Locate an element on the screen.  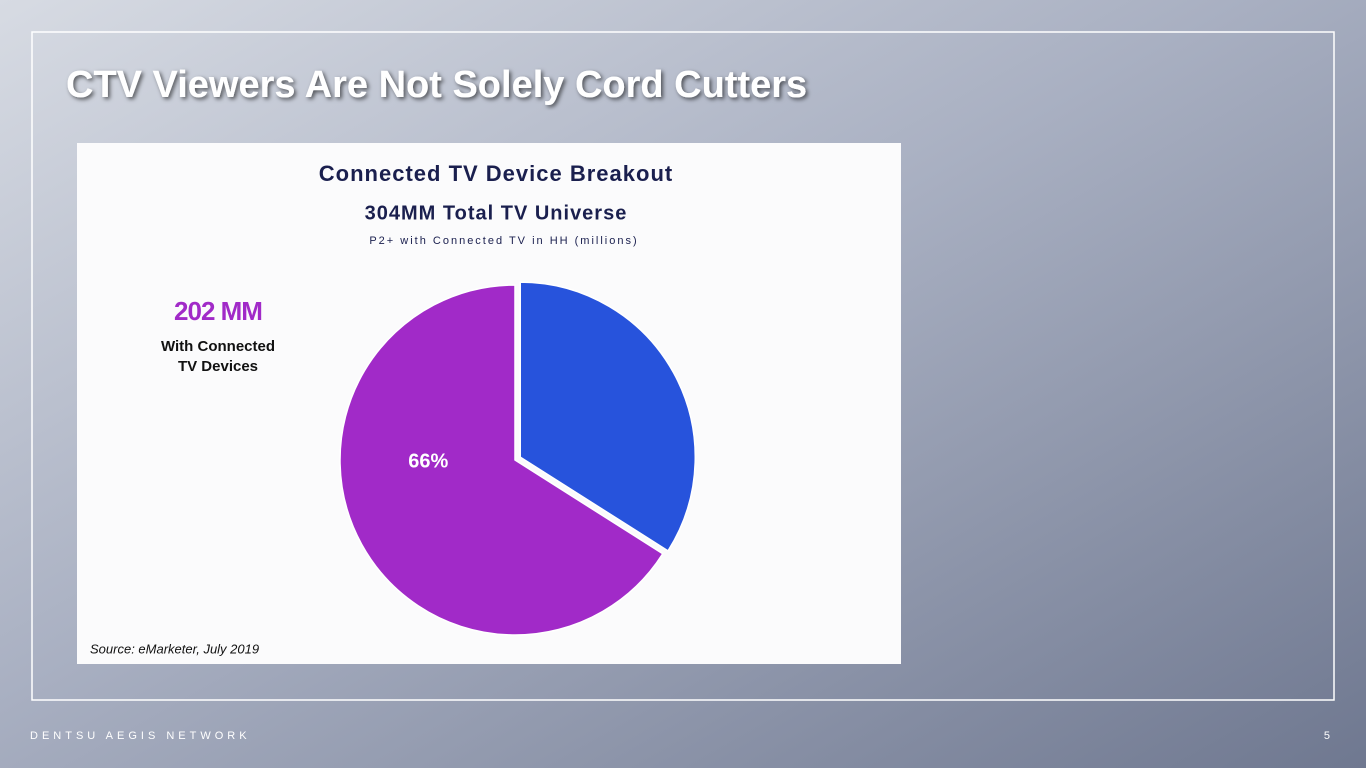
annotation-line: TV Devices is located at coordinates (218, 366).